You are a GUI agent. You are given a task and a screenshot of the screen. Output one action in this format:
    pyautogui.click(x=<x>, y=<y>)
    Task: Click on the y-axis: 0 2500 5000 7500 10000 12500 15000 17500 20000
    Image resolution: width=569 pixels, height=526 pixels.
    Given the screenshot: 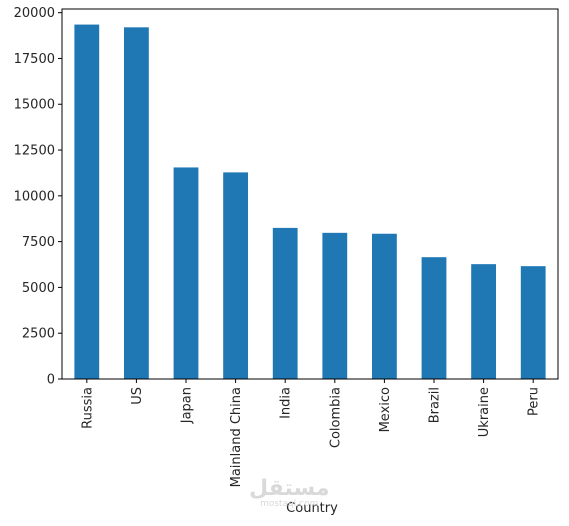 What is the action you would take?
    pyautogui.click(x=38, y=197)
    